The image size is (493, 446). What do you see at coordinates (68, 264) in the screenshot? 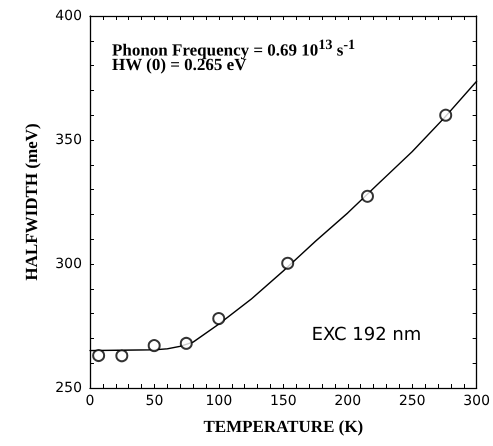
I see `y-tick-label: 300` at bounding box center [68, 264].